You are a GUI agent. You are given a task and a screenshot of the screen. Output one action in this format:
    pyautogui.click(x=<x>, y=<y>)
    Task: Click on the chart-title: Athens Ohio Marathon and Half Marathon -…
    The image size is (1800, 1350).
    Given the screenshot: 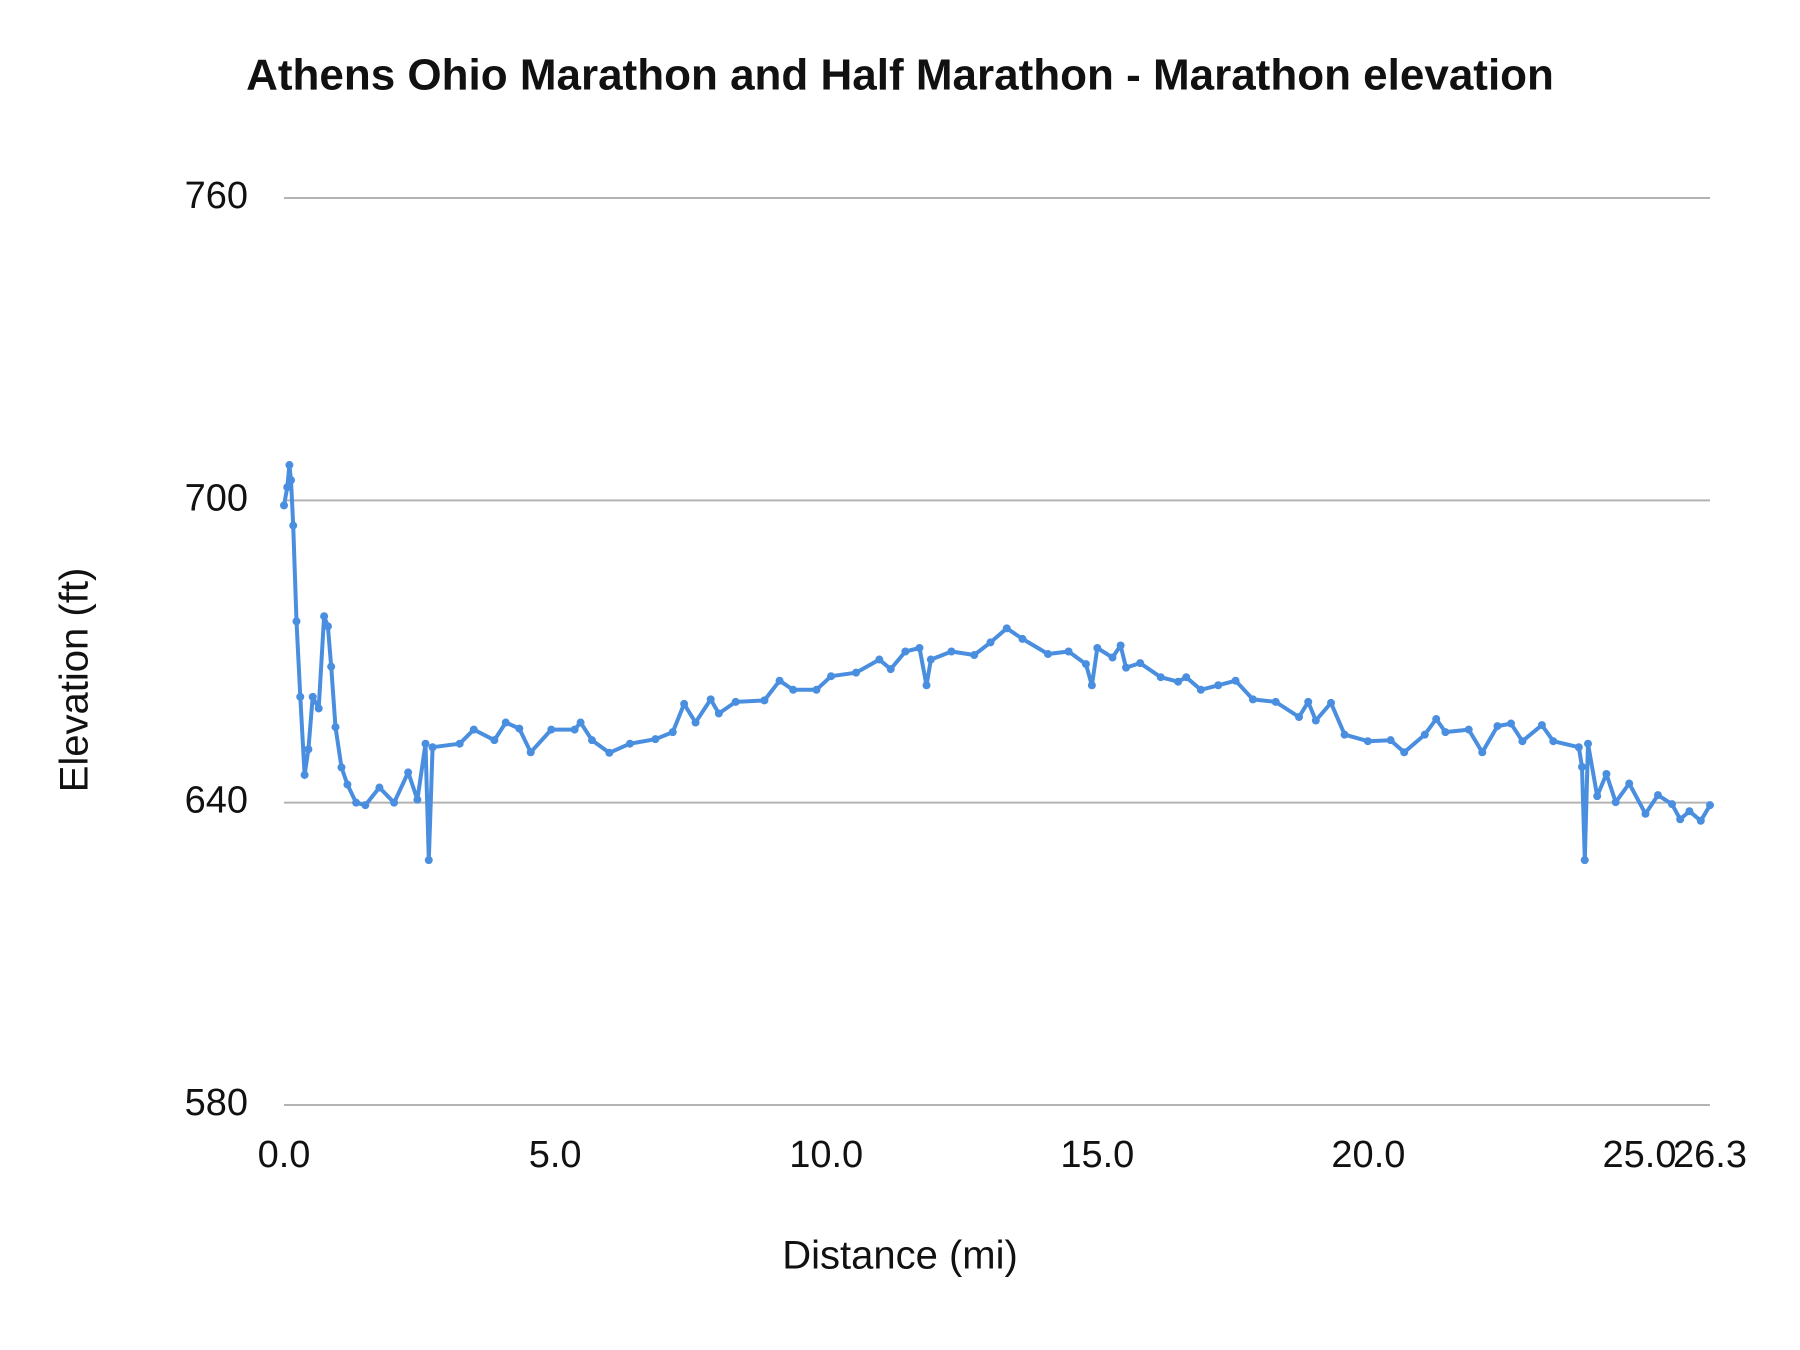 What is the action you would take?
    pyautogui.click(x=900, y=75)
    